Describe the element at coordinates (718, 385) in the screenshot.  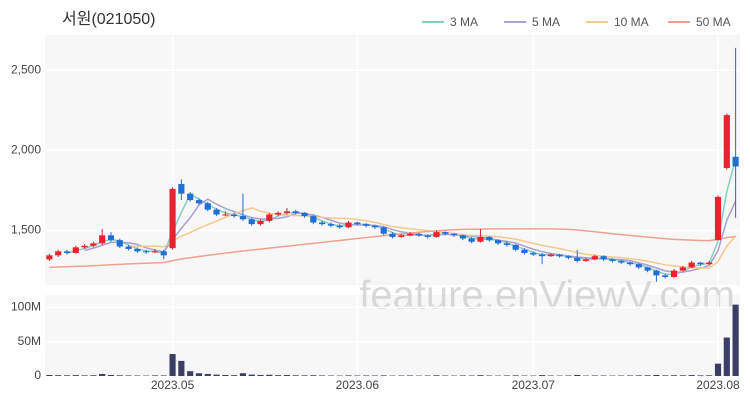
I see `x-tick-label: 2023.08` at that location.